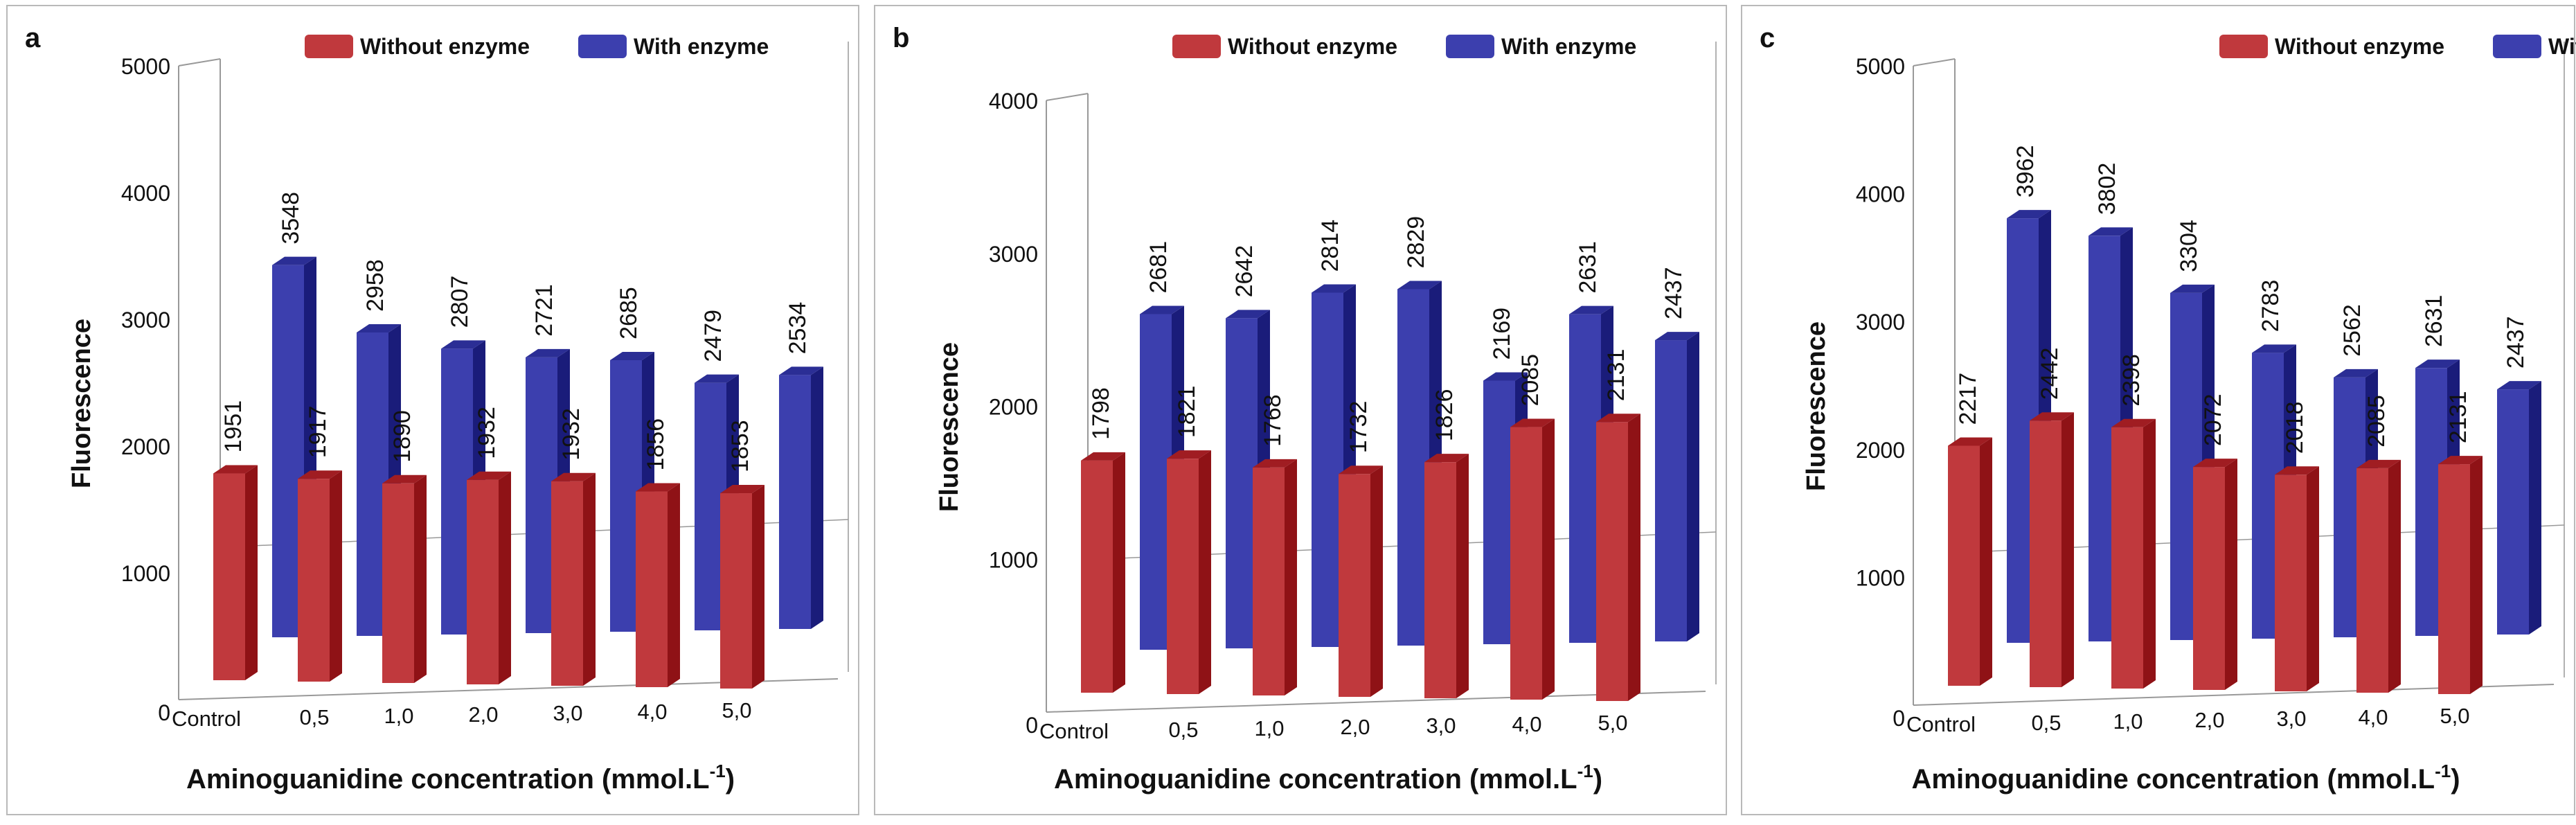 The image size is (2576, 825). What do you see at coordinates (2185, 778) in the screenshot?
I see `x-axis-title: Aminoguanidine concentration (mmol.L-1)` at bounding box center [2185, 778].